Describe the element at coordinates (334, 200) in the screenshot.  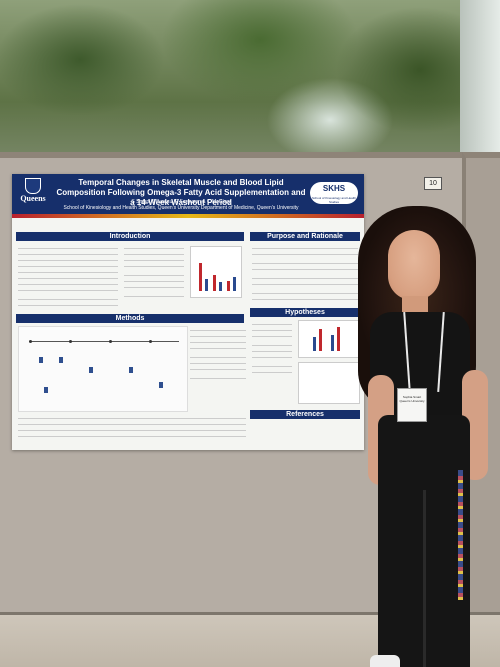
I see `skhs-logo-subtitle: School of Kinesiology and Health Studies` at that location.